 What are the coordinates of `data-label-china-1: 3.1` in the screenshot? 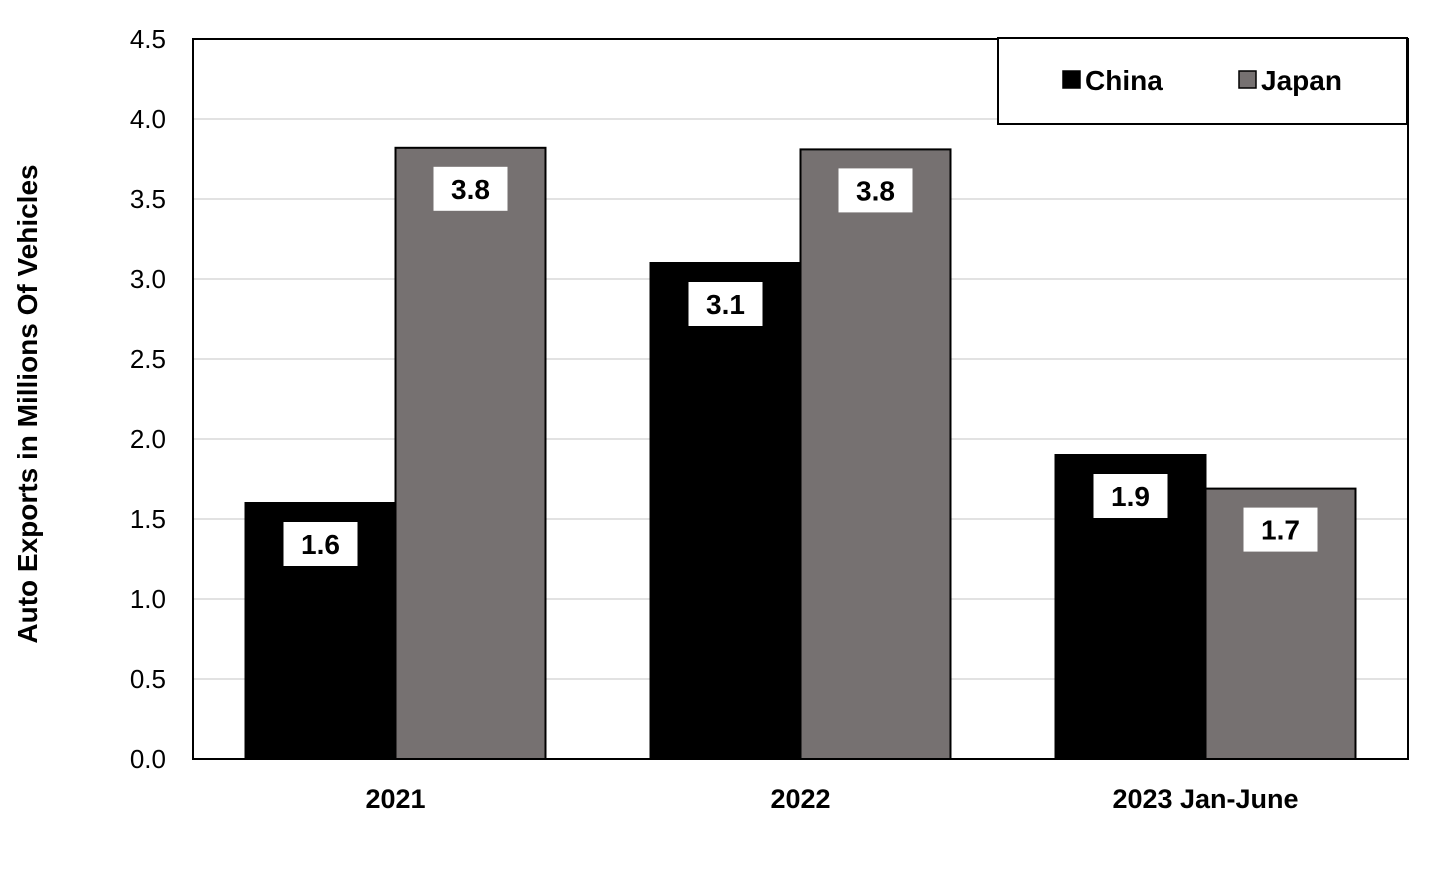 It's located at (725, 304).